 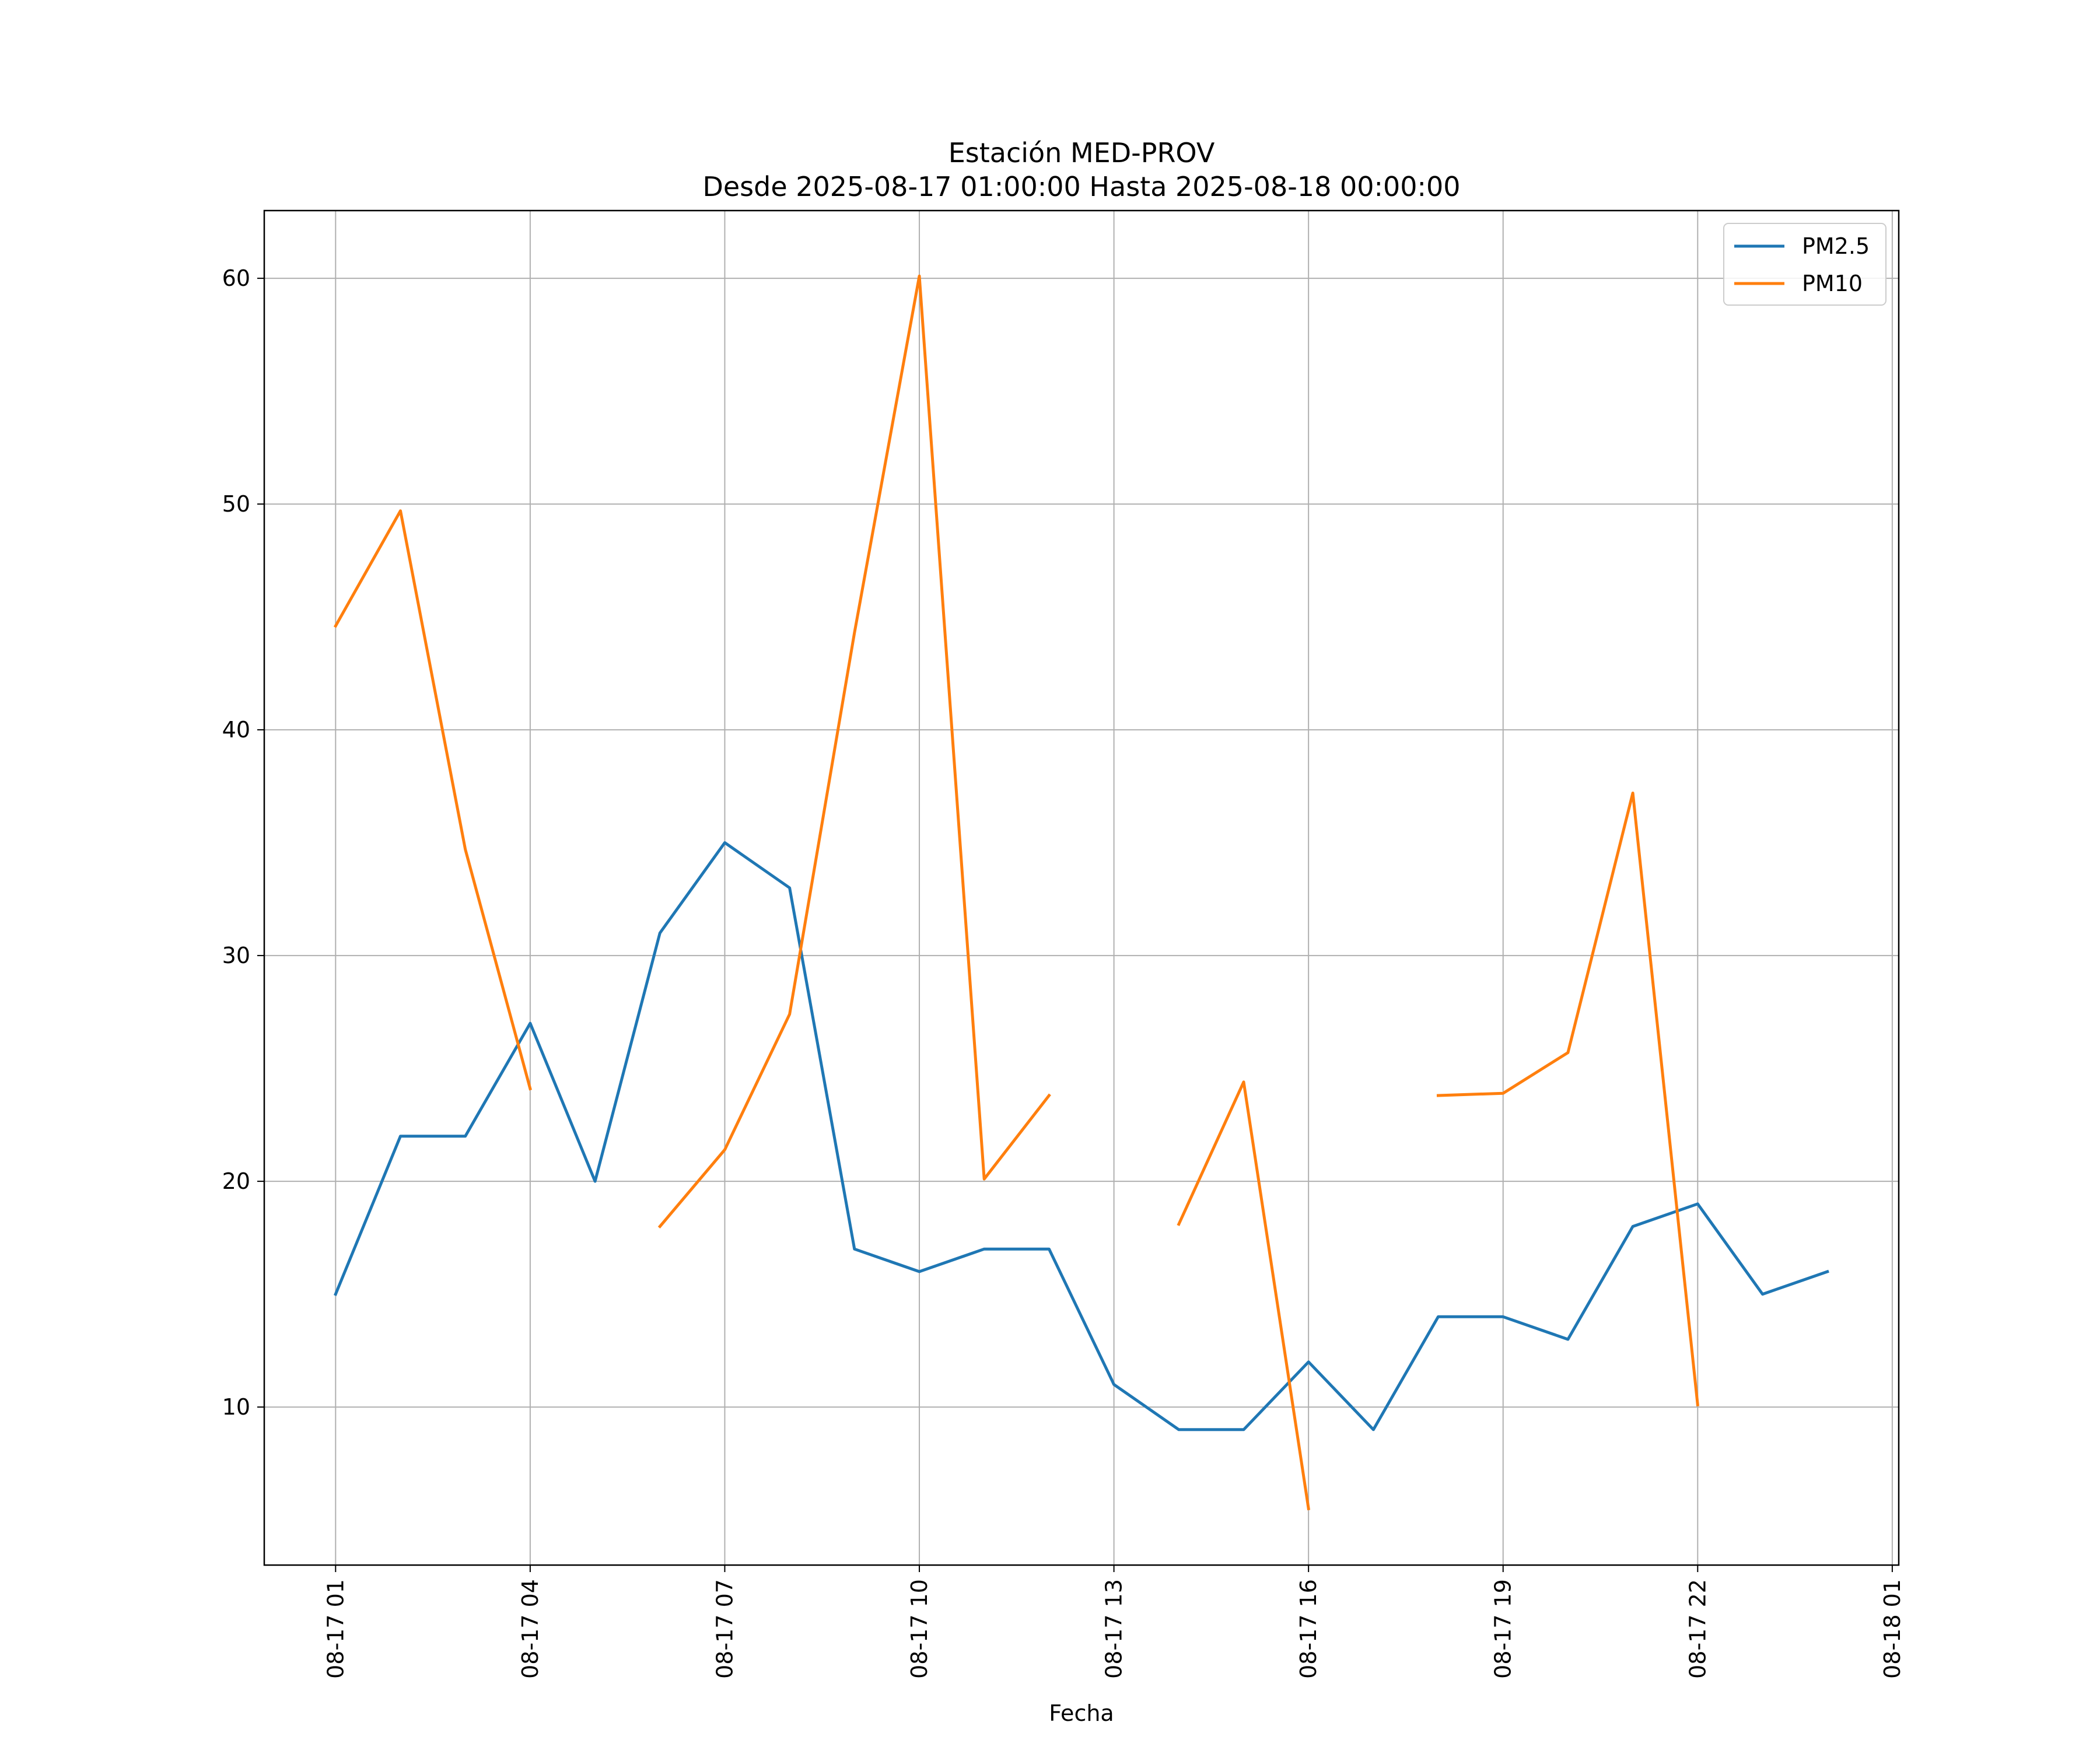 What do you see at coordinates (1308, 1629) in the screenshot?
I see `x-tick-label: 08-17 16` at bounding box center [1308, 1629].